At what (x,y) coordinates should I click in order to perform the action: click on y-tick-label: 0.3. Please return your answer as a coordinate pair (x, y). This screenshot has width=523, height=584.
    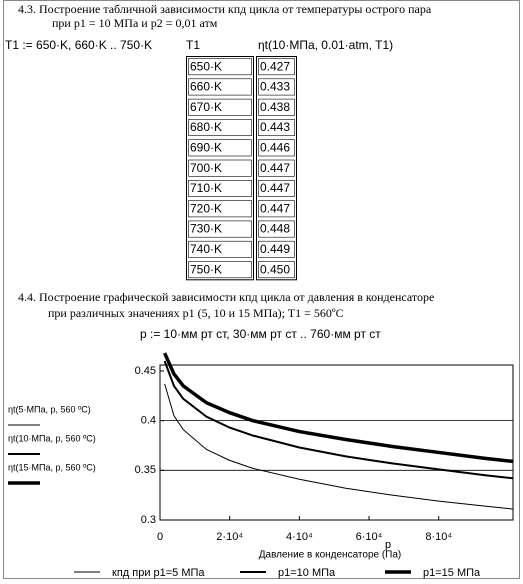
    Looking at the image, I should click on (148, 520).